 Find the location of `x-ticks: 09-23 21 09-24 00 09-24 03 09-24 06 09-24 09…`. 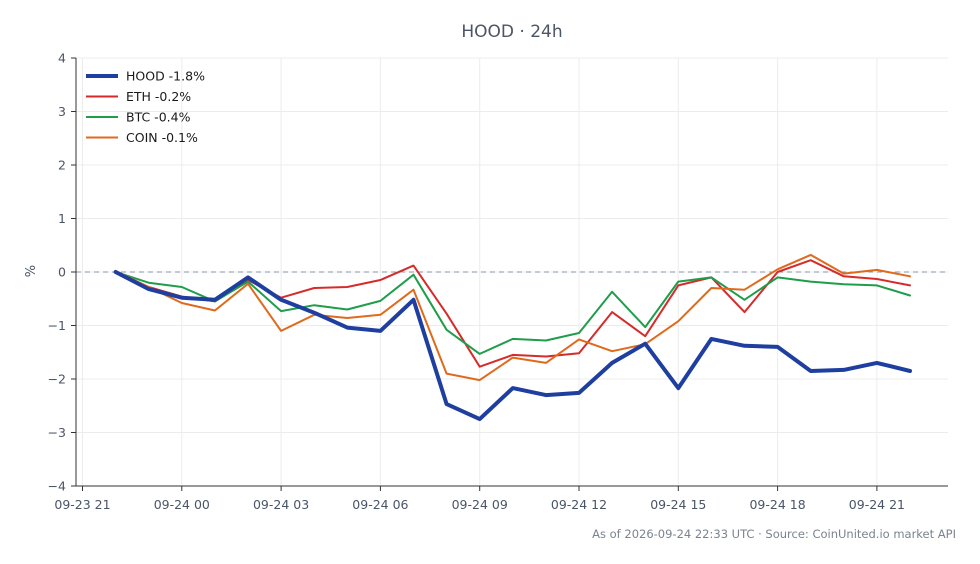

x-ticks: 09-23 21 09-24 00 09-24 03 09-24 06 09-24 09… is located at coordinates (479, 499).